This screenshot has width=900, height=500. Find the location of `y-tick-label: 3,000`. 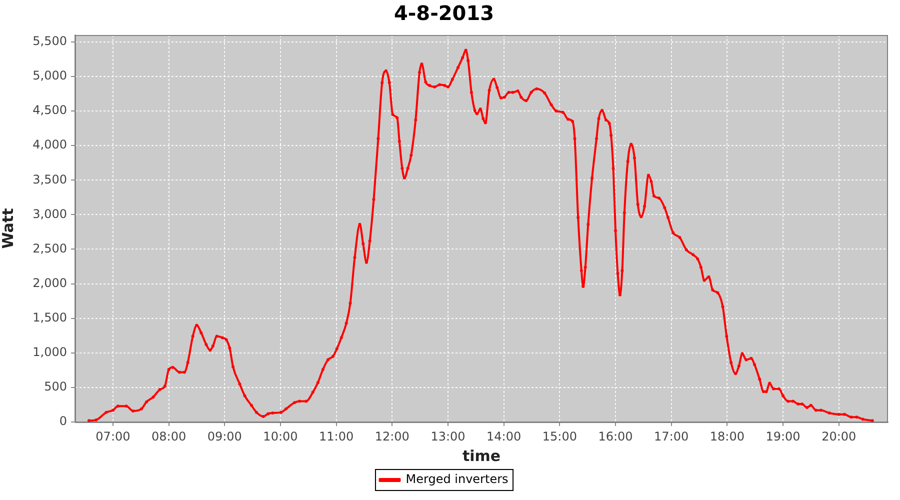

y-tick-label: 3,000 is located at coordinates (49, 213).